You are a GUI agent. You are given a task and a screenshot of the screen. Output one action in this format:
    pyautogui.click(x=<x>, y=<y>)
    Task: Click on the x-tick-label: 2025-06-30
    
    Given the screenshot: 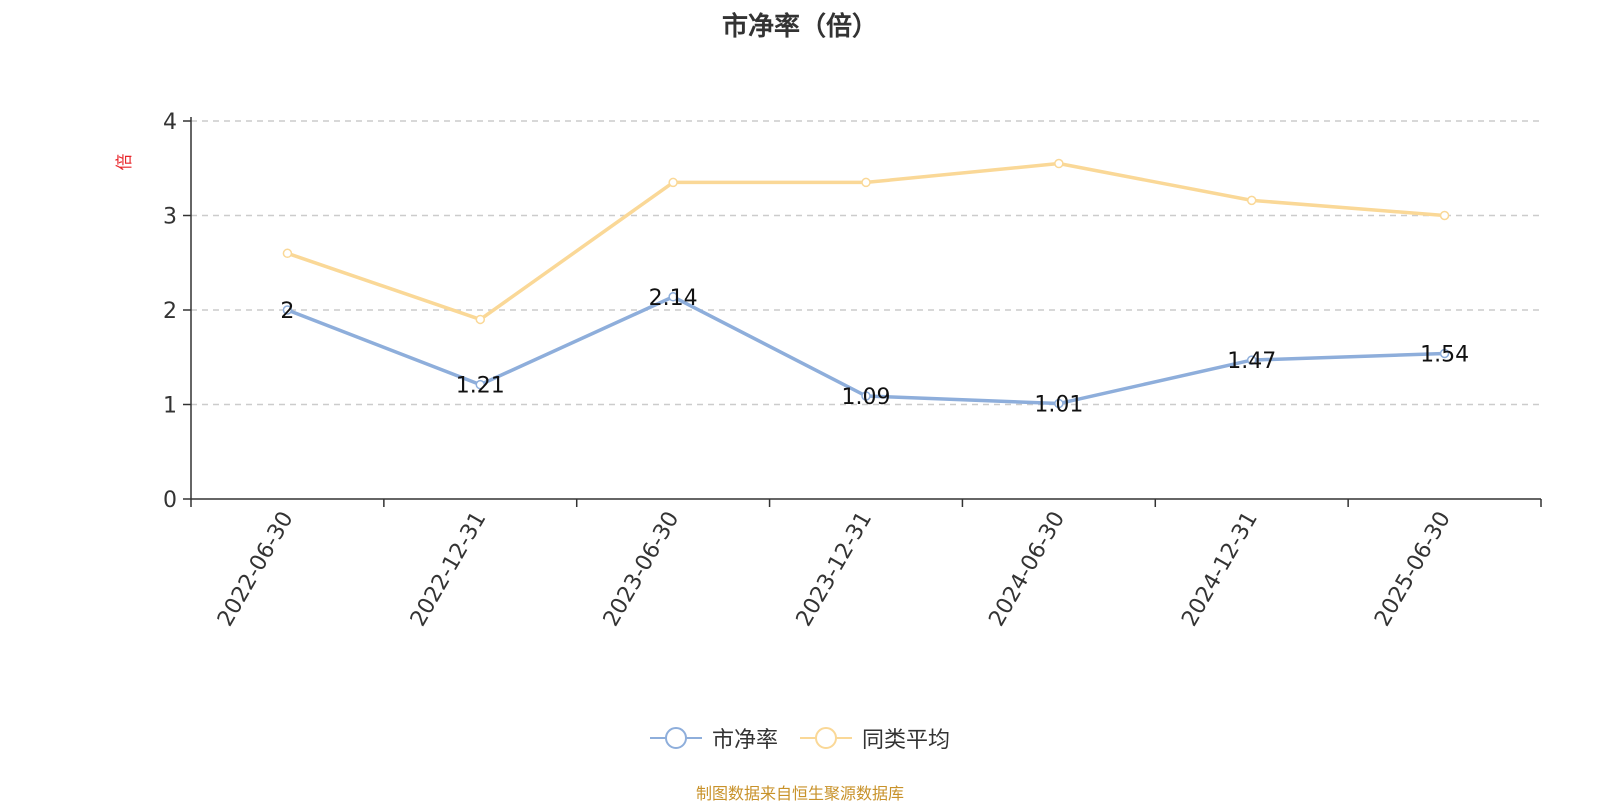 What is the action you would take?
    pyautogui.click(x=1413, y=569)
    